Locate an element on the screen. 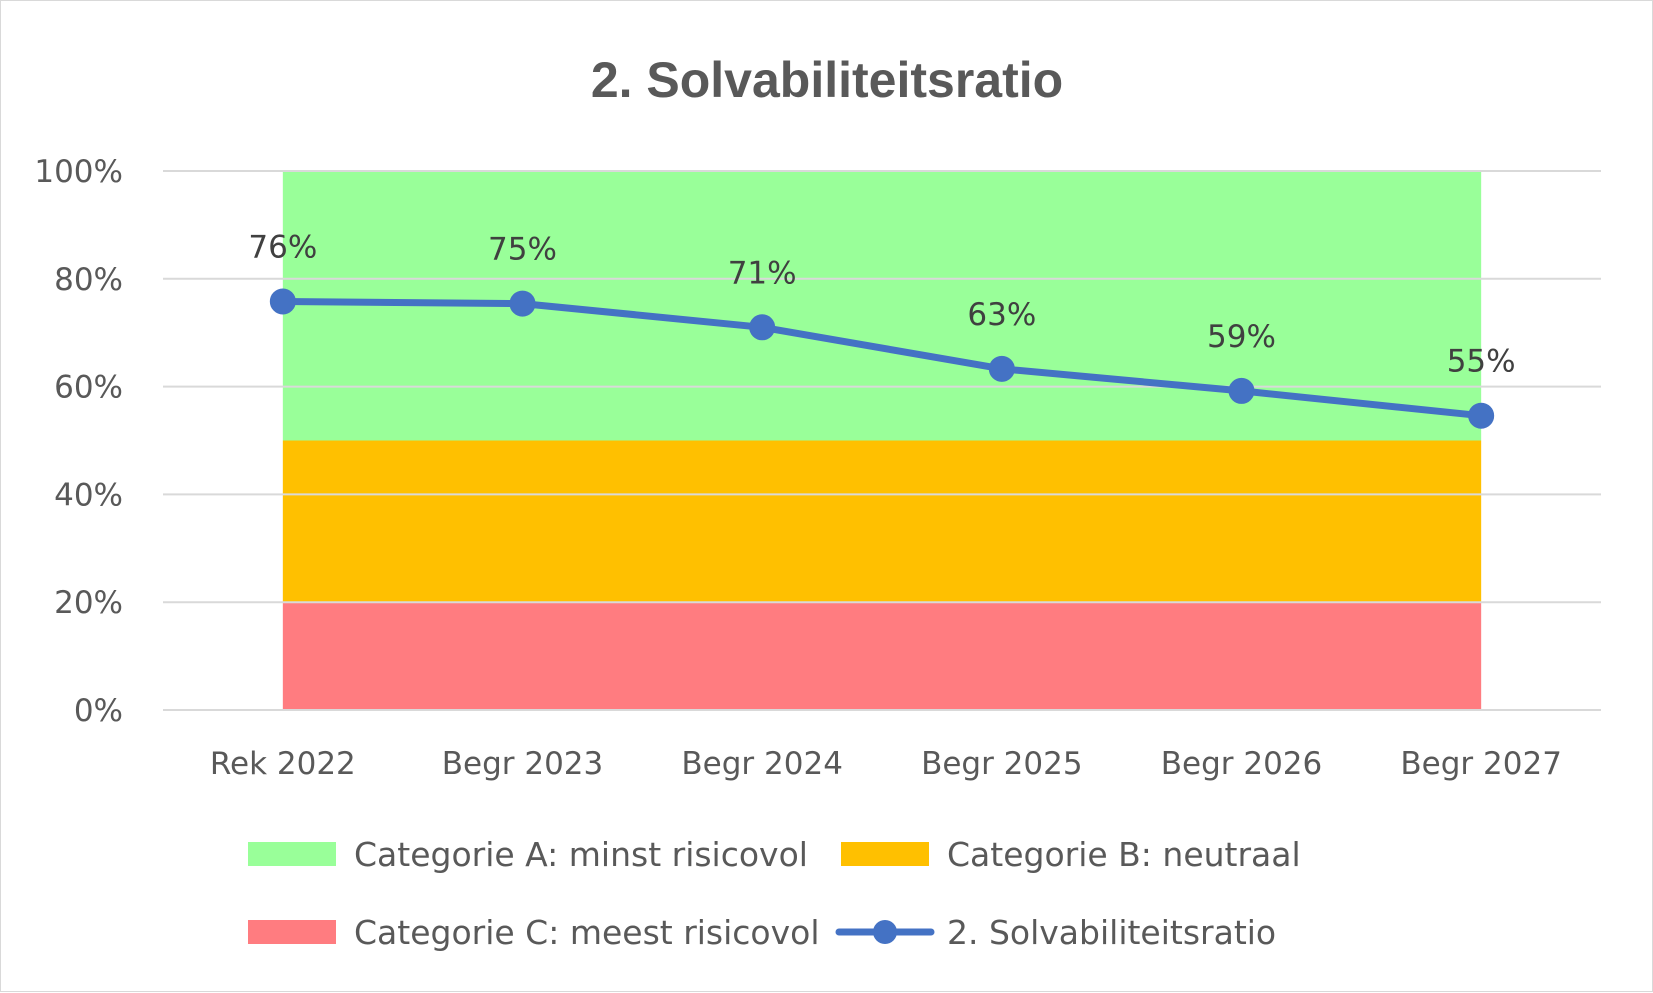  legend-item: Categorie B: neutraal is located at coordinates (1071, 854).